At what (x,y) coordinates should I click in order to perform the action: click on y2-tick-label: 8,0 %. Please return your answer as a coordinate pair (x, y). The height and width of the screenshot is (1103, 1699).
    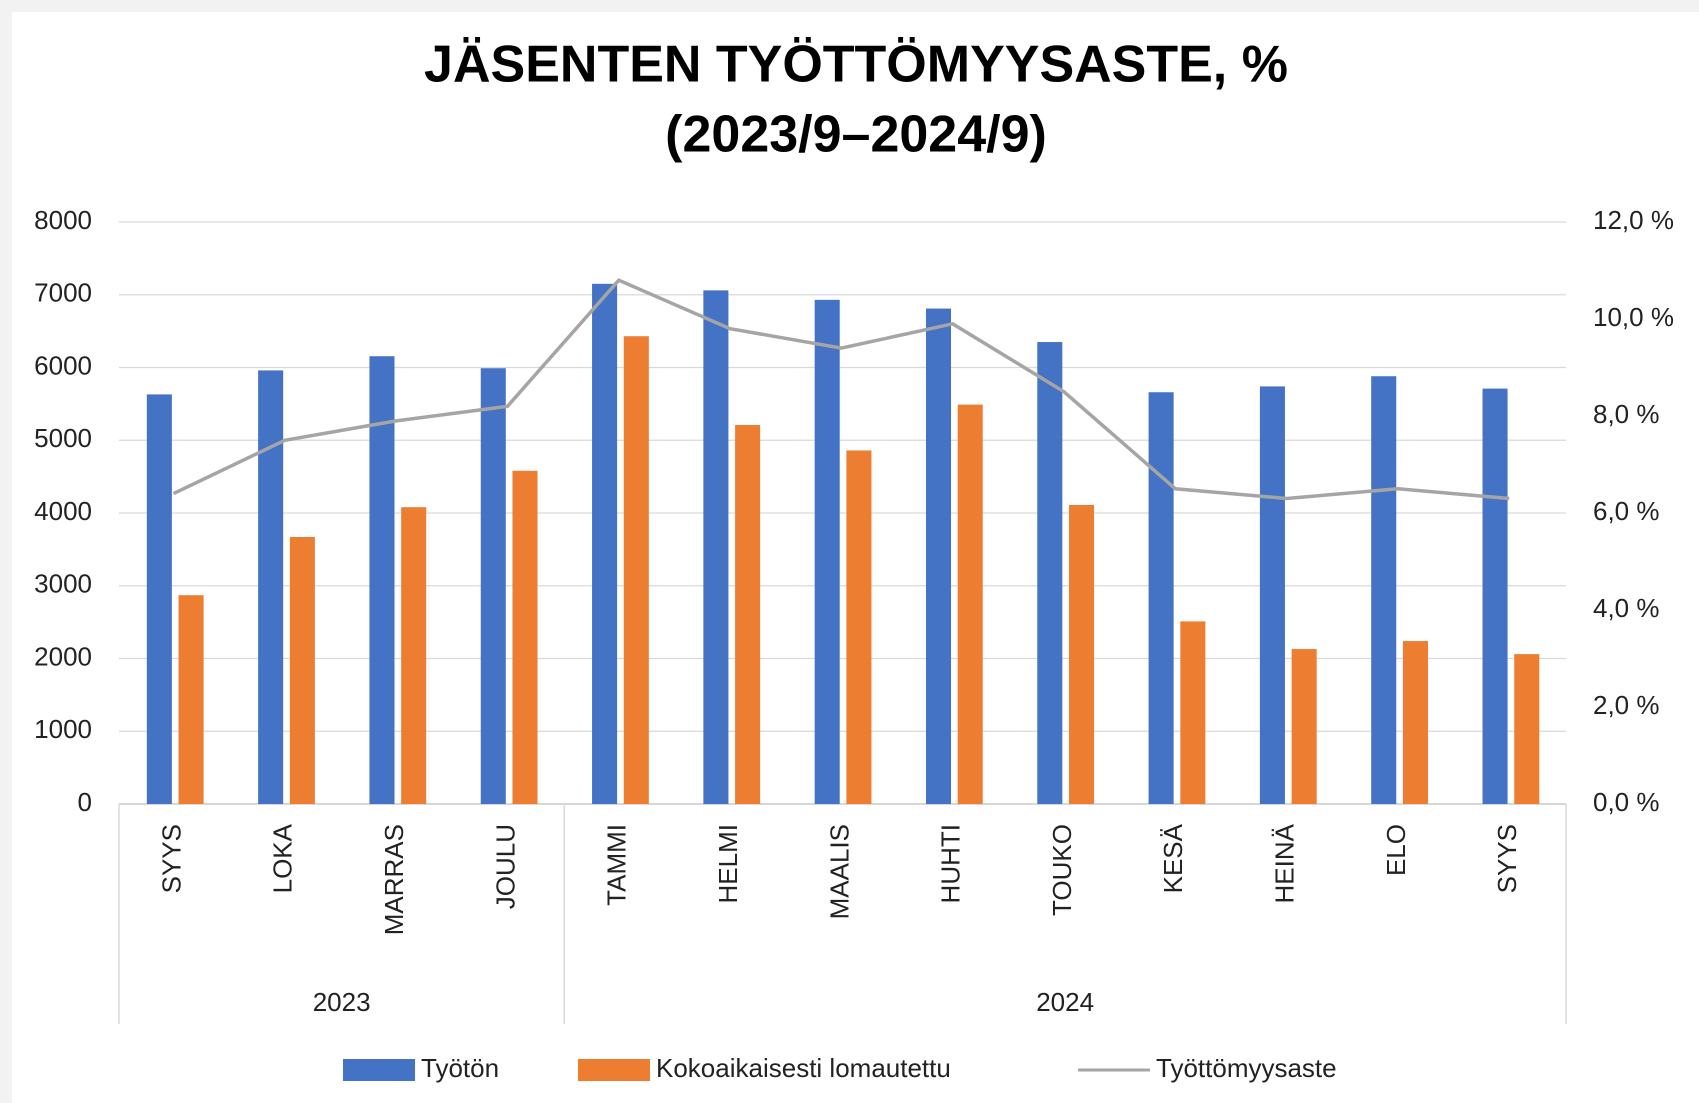
    Looking at the image, I should click on (1626, 414).